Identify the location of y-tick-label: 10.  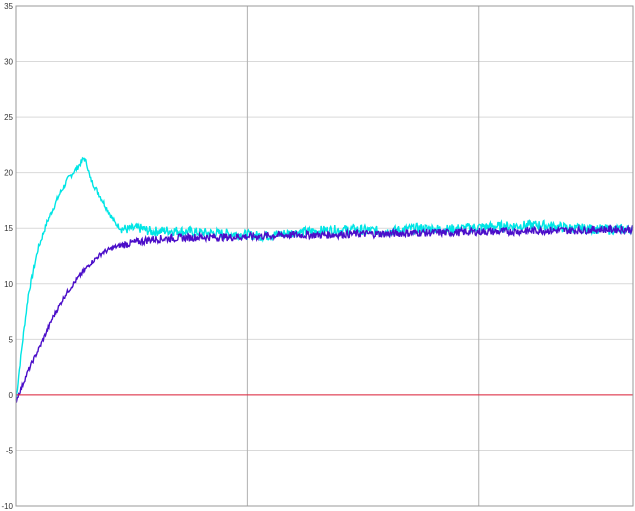
(8, 284).